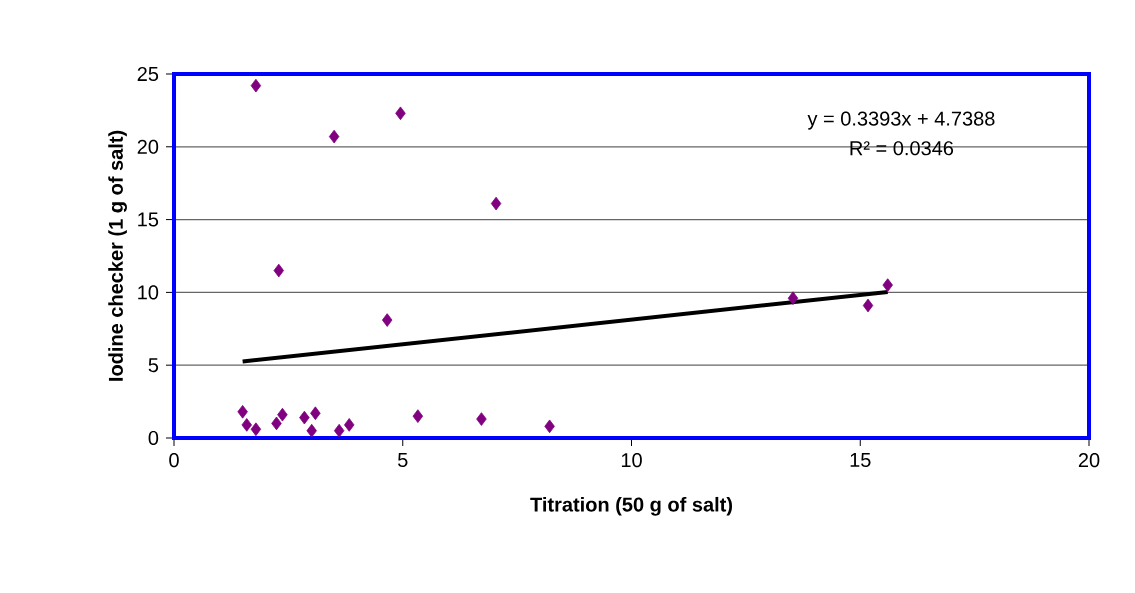 The image size is (1135, 593). What do you see at coordinates (902, 148) in the screenshot?
I see `annotation: R² = 0.0346` at bounding box center [902, 148].